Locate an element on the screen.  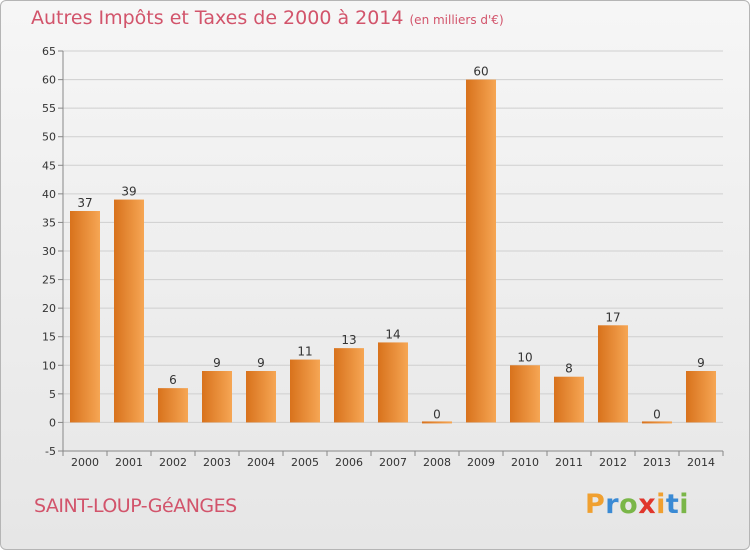
y-tick-label: 5 is located at coordinates (52, 394).